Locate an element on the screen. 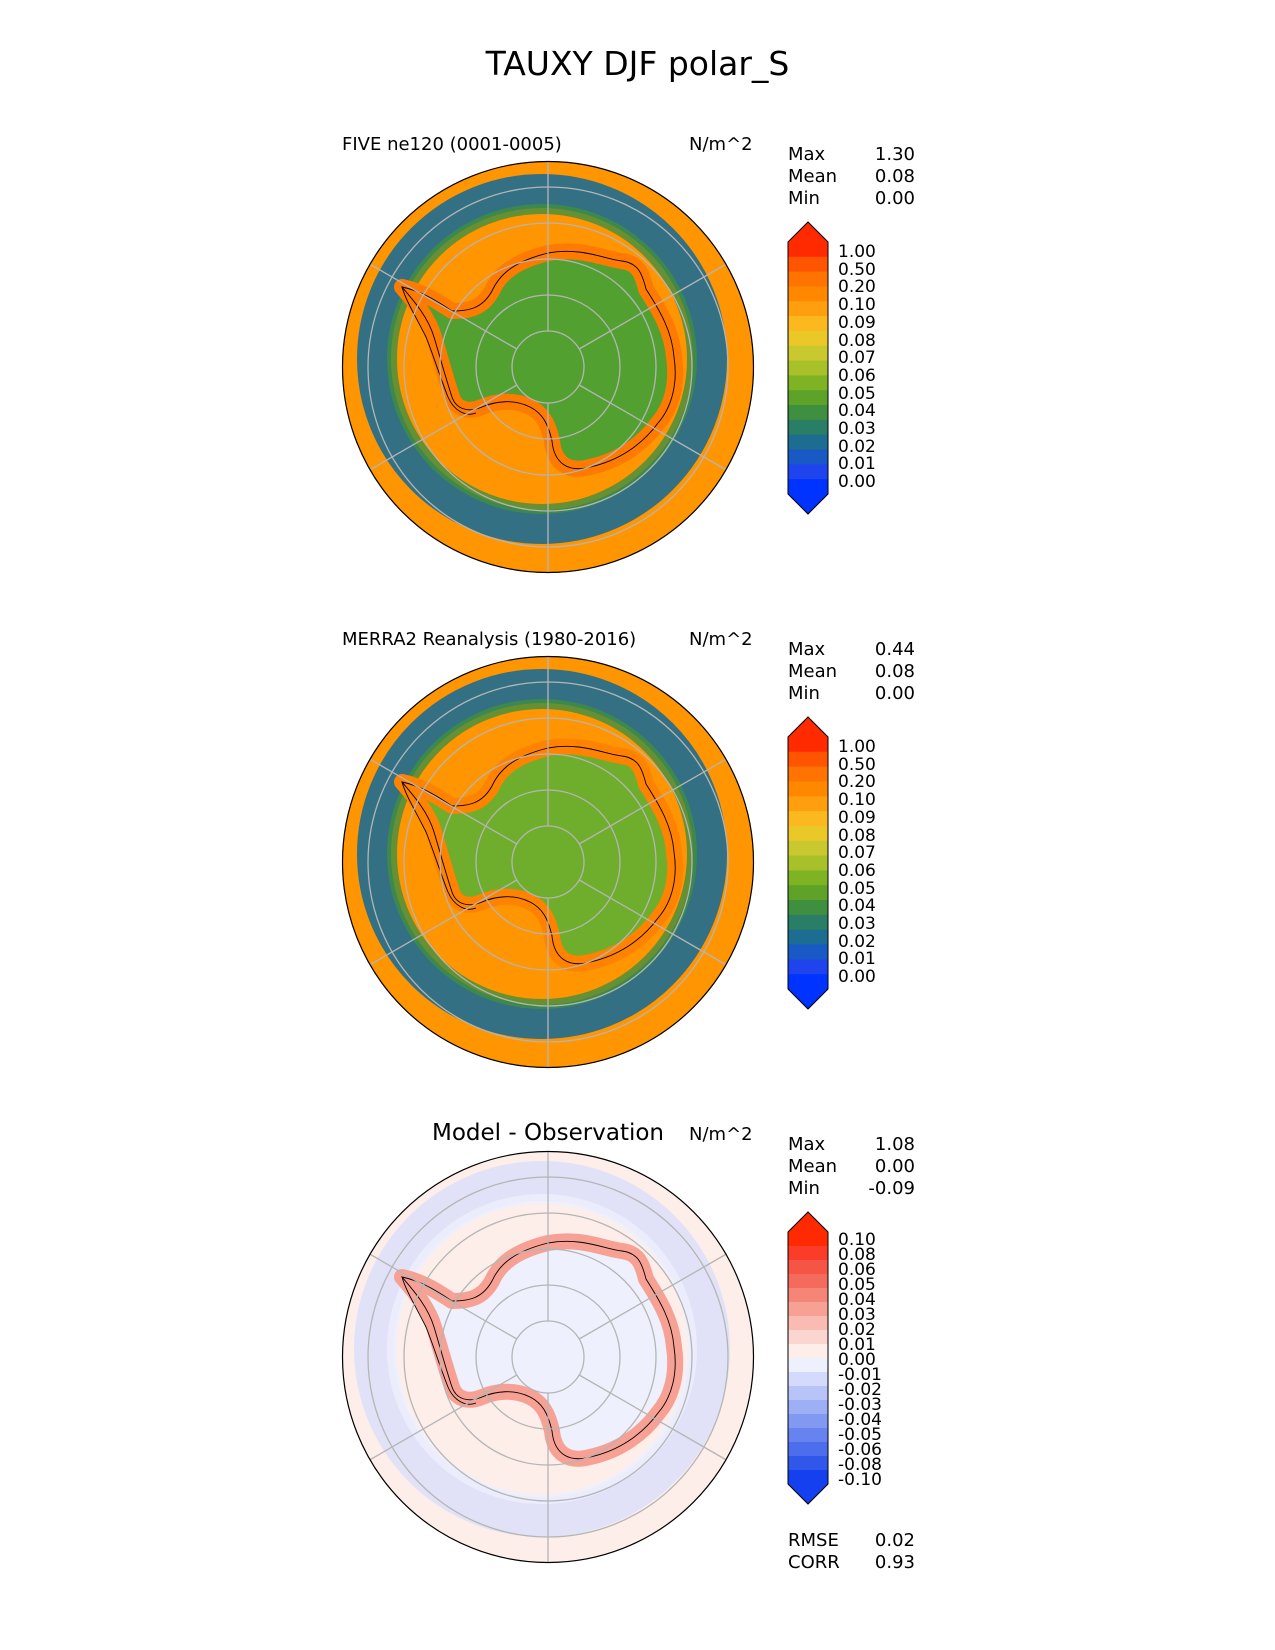 The image size is (1275, 1650). colorbar-tick: 0.20 is located at coordinates (857, 782).